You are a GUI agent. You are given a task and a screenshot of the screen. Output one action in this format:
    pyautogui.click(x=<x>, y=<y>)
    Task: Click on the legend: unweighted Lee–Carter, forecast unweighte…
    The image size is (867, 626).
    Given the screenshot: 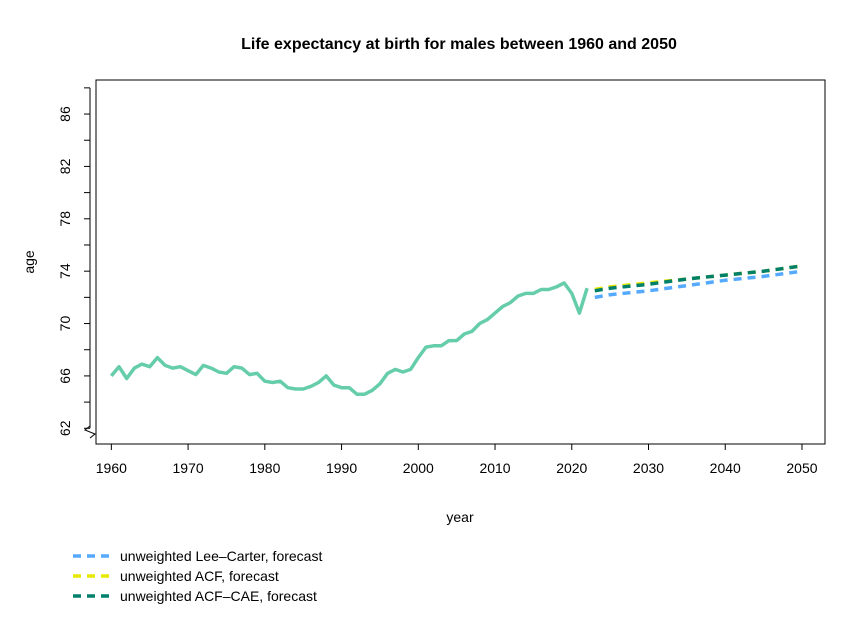 What is the action you would take?
    pyautogui.click(x=197, y=576)
    